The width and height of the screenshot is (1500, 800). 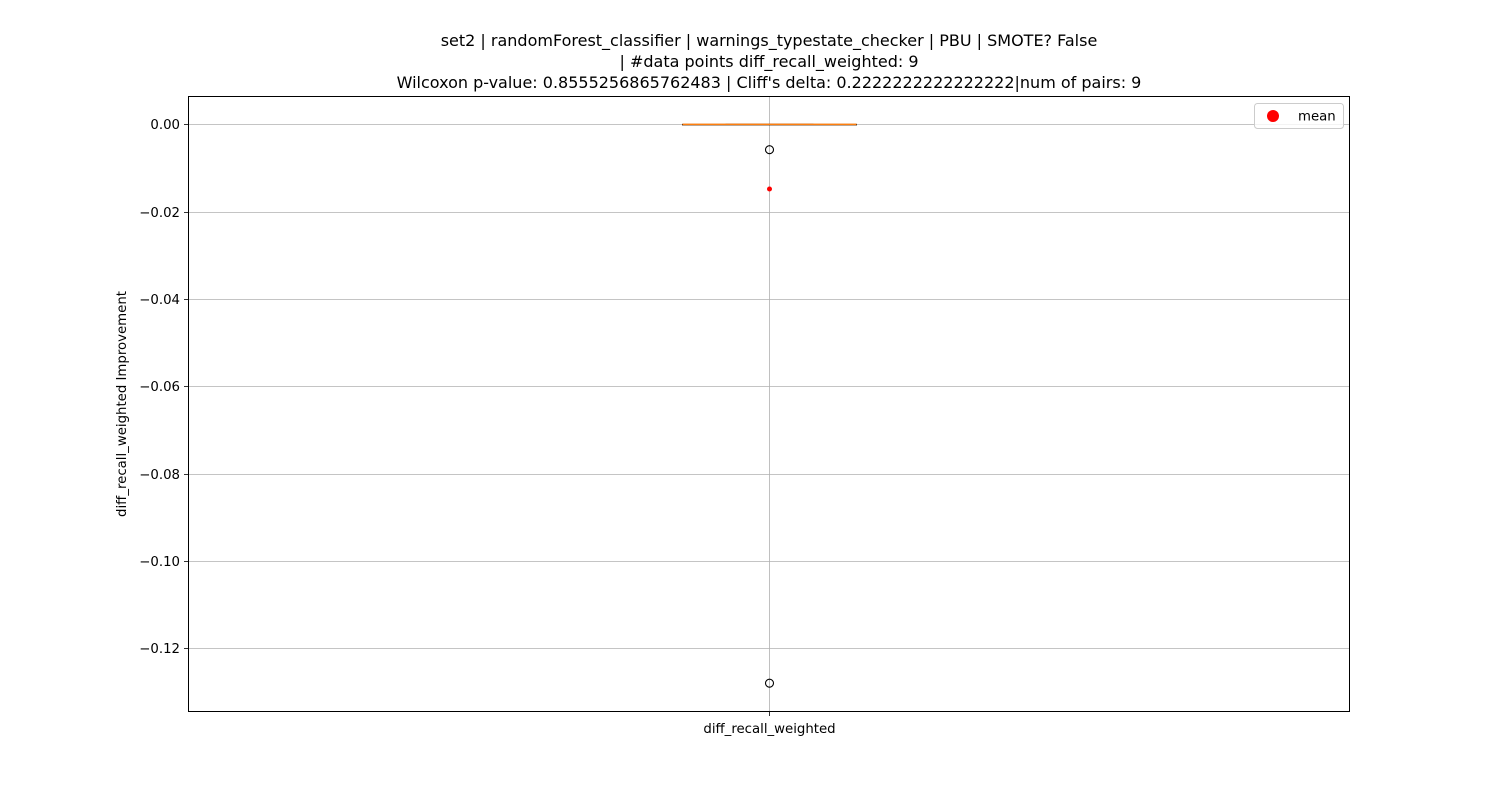 I want to click on legend-label: mean, so click(x=1317, y=117).